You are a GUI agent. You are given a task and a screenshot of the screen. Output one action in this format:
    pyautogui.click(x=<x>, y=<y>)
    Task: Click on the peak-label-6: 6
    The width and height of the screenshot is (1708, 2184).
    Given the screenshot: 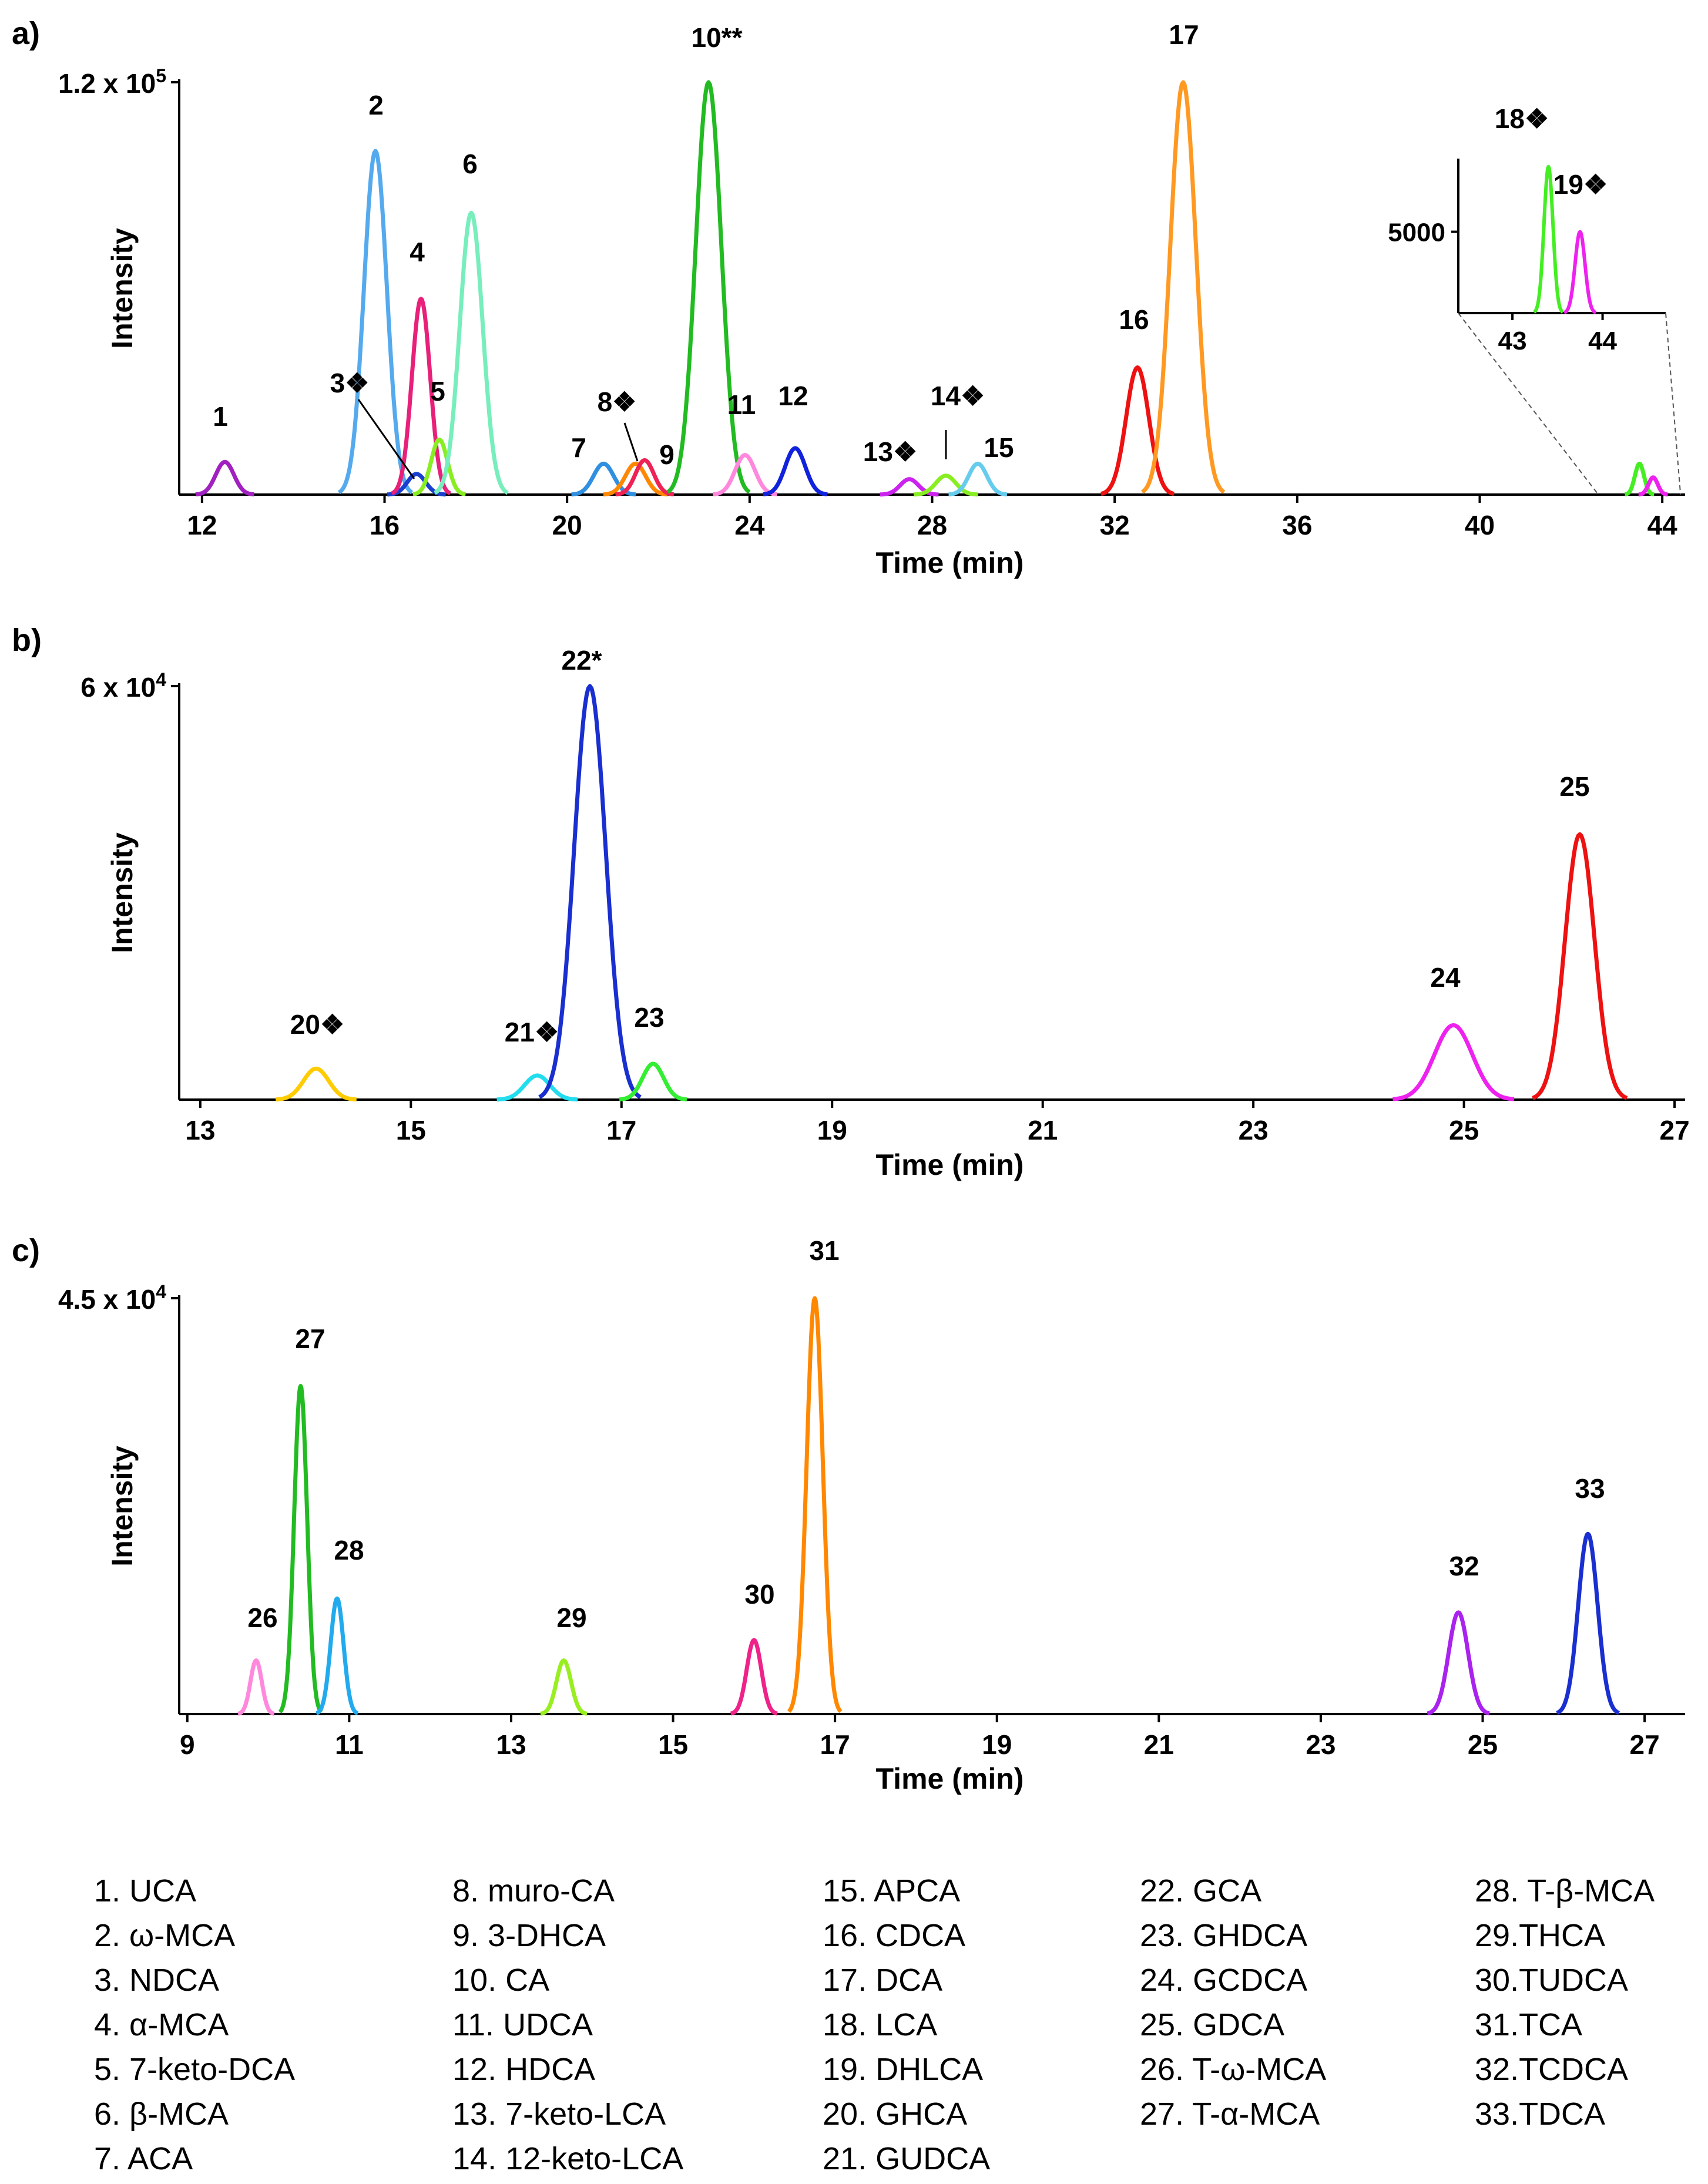 What is the action you would take?
    pyautogui.click(x=470, y=164)
    